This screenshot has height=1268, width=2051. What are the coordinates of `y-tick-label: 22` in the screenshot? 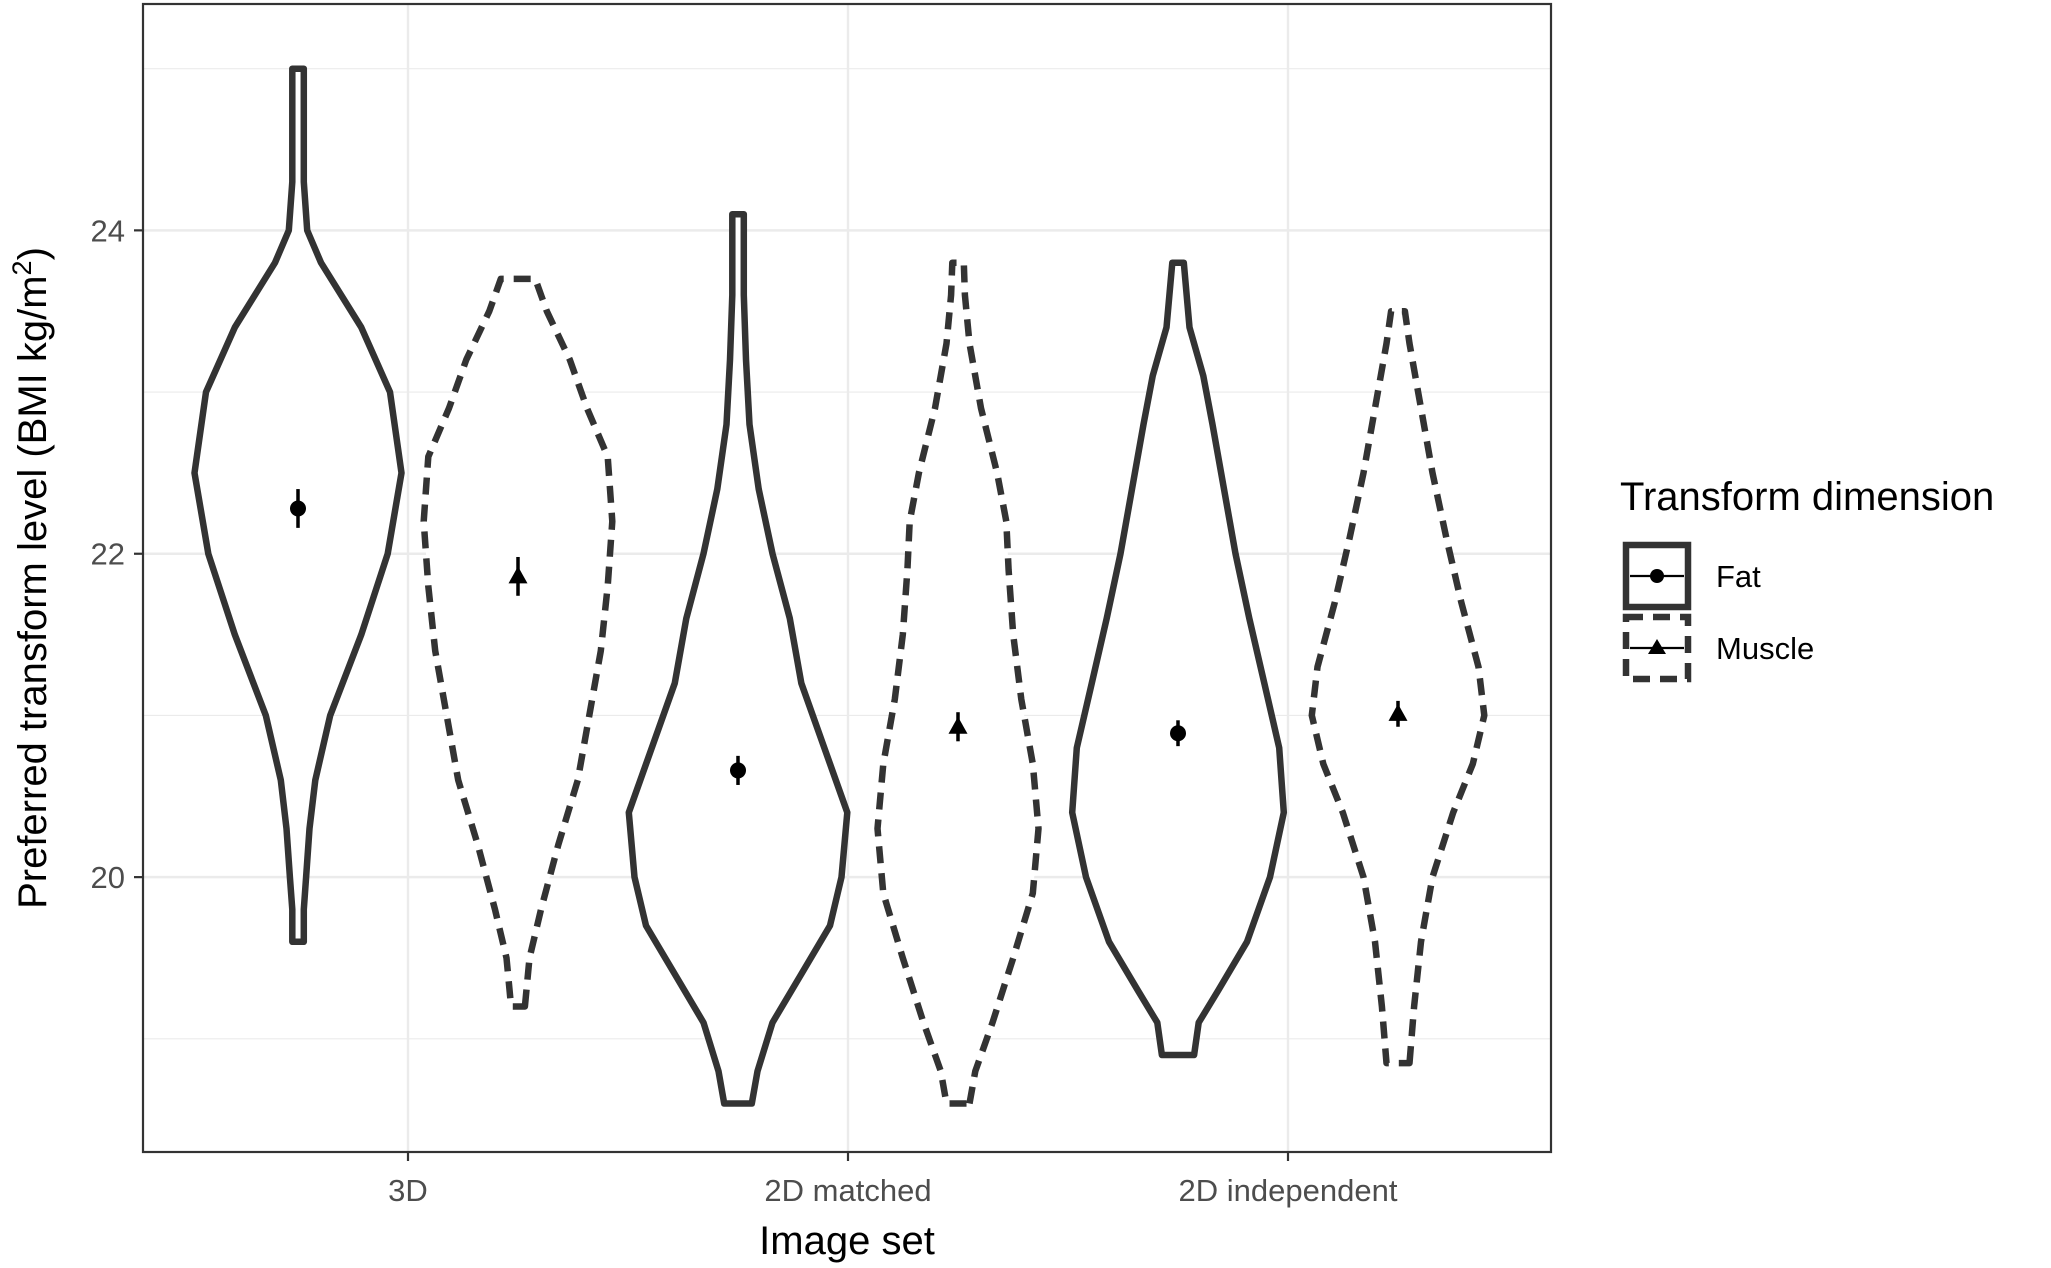 It's located at (108, 554).